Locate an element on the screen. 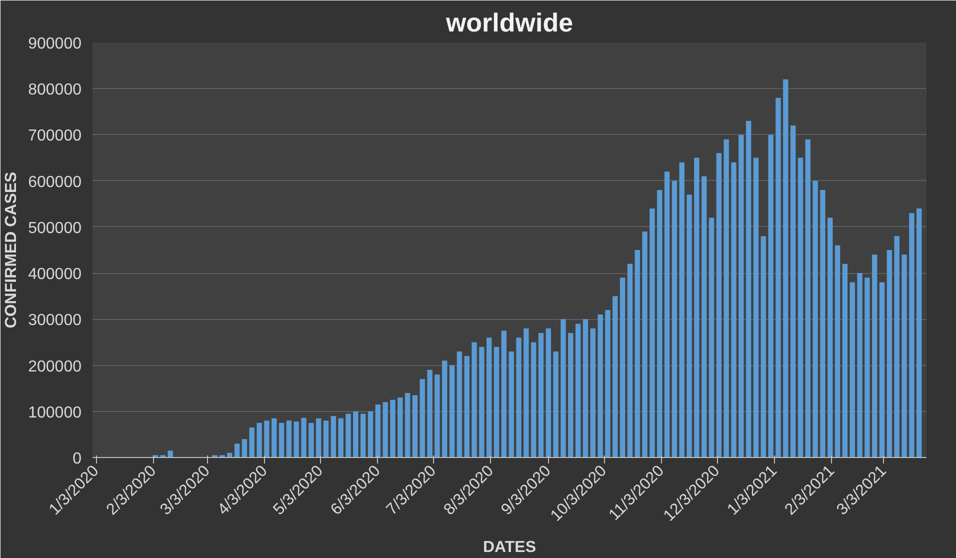 Image resolution: width=956 pixels, height=558 pixels. y-tick-label: 500000 is located at coordinates (55, 228).